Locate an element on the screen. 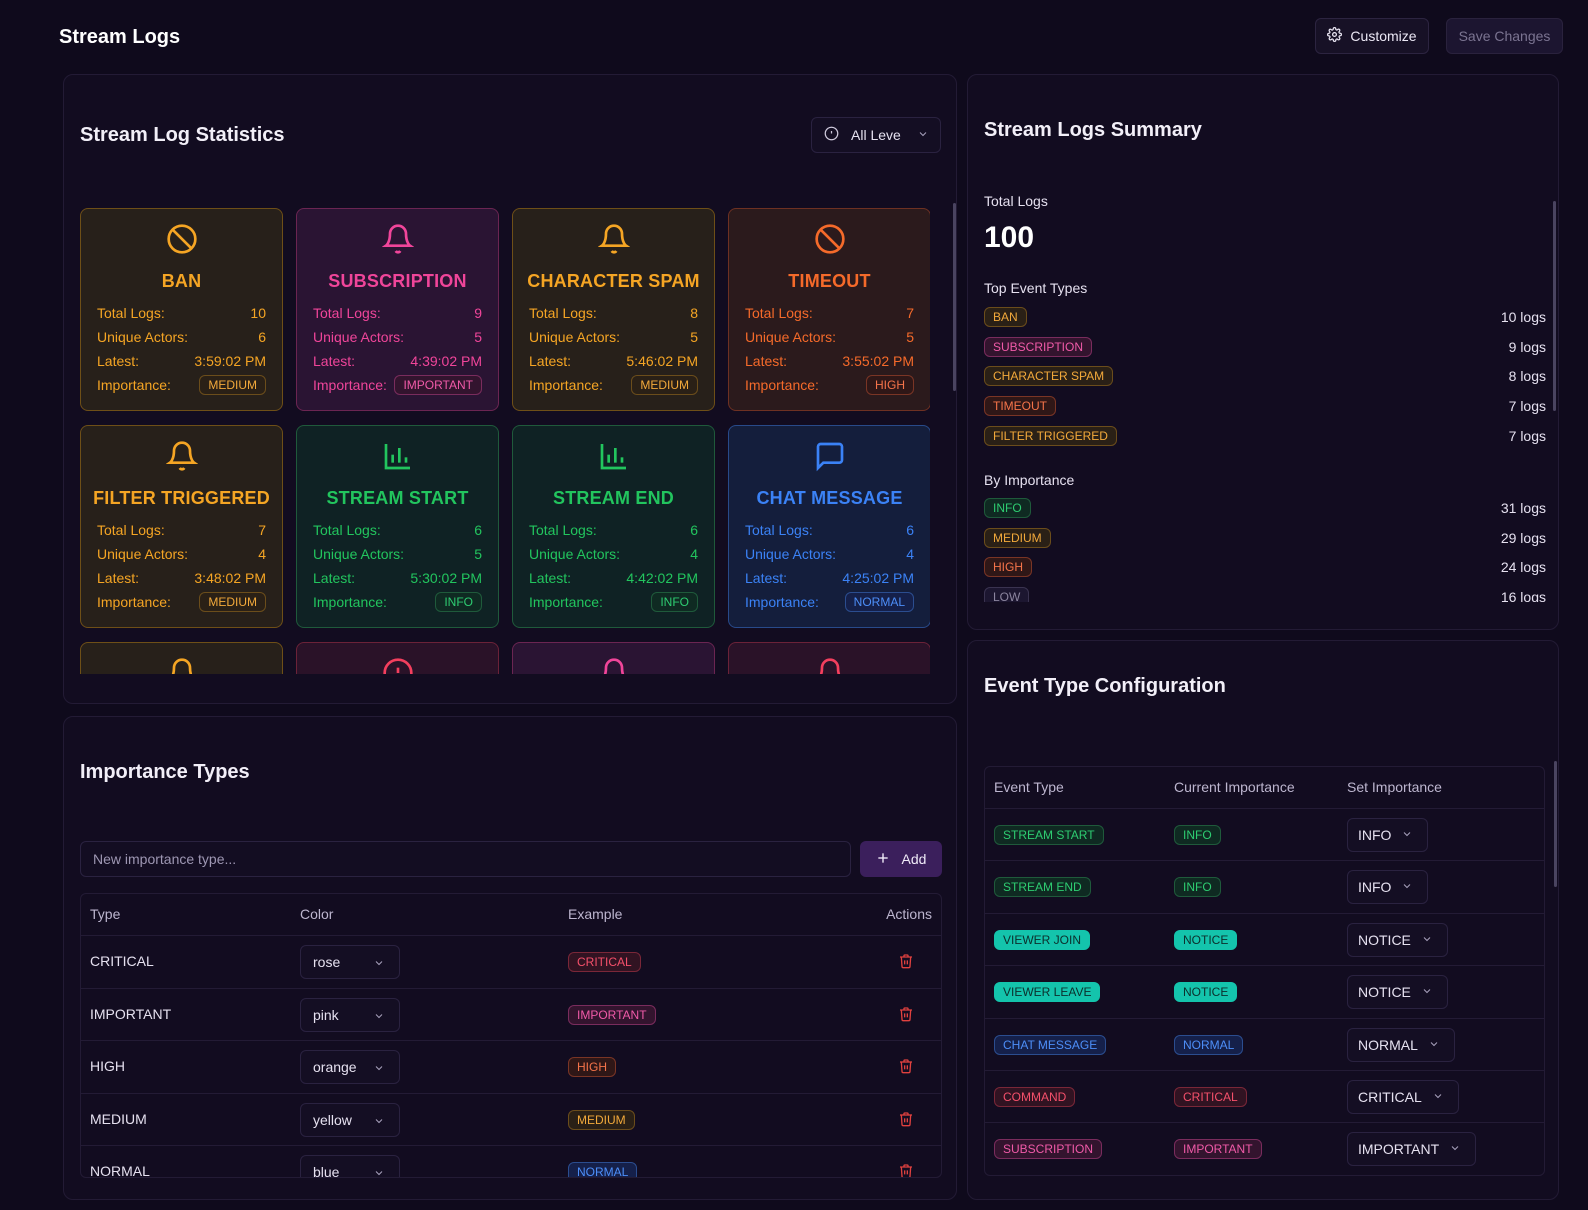 The width and height of the screenshot is (1588, 1210). event-type-badge: CHAT MESSAGE is located at coordinates (1050, 1044).